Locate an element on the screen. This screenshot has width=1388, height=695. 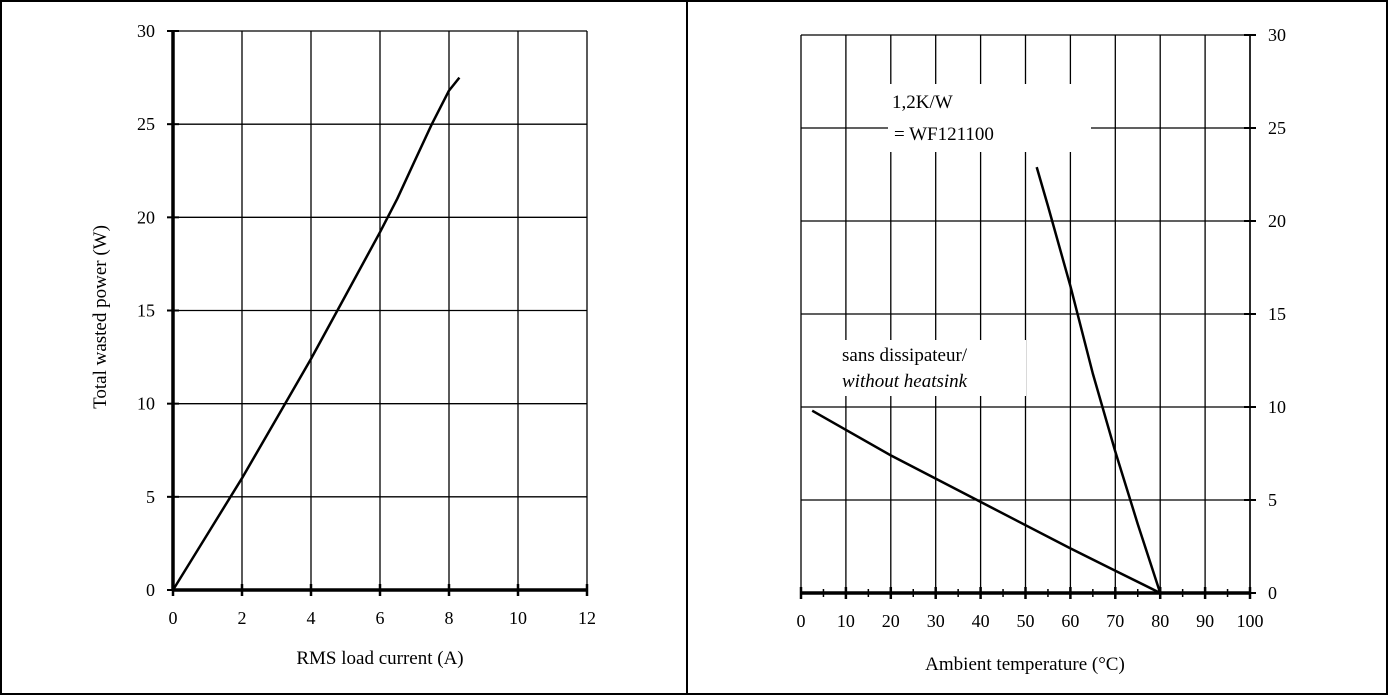
right-y-tick-label: 30 is located at coordinates (1277, 35).